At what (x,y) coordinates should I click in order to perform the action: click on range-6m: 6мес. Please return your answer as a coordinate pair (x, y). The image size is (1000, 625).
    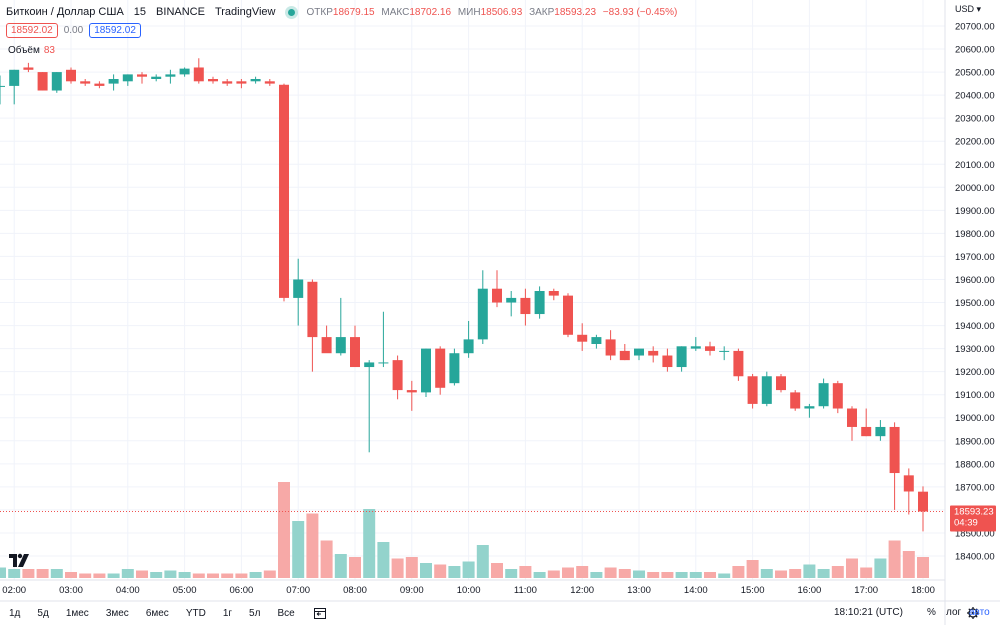
    Looking at the image, I should click on (157, 613).